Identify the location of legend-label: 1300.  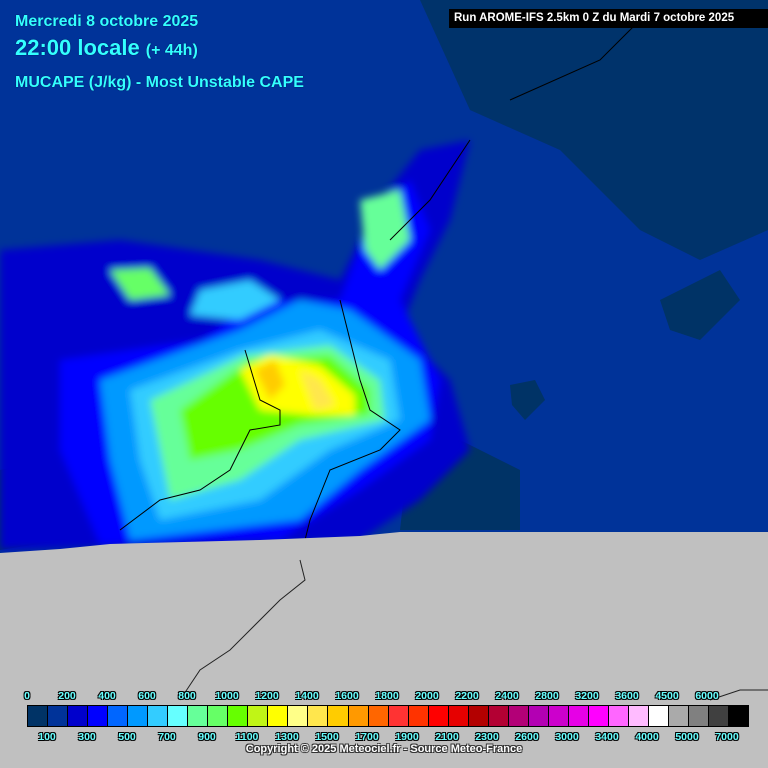
(287, 737).